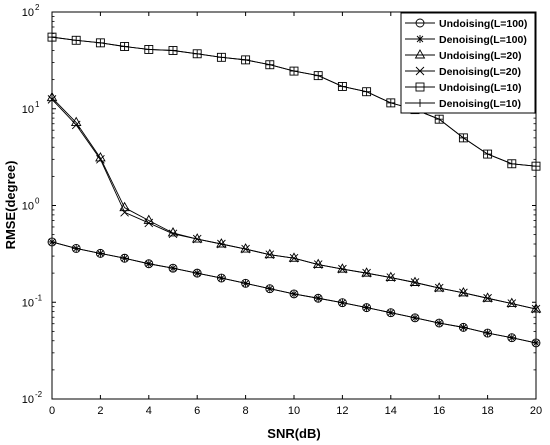 This screenshot has width=550, height=445. Describe the element at coordinates (37, 104) in the screenshot. I see `y-tick-exponent: 1` at that location.